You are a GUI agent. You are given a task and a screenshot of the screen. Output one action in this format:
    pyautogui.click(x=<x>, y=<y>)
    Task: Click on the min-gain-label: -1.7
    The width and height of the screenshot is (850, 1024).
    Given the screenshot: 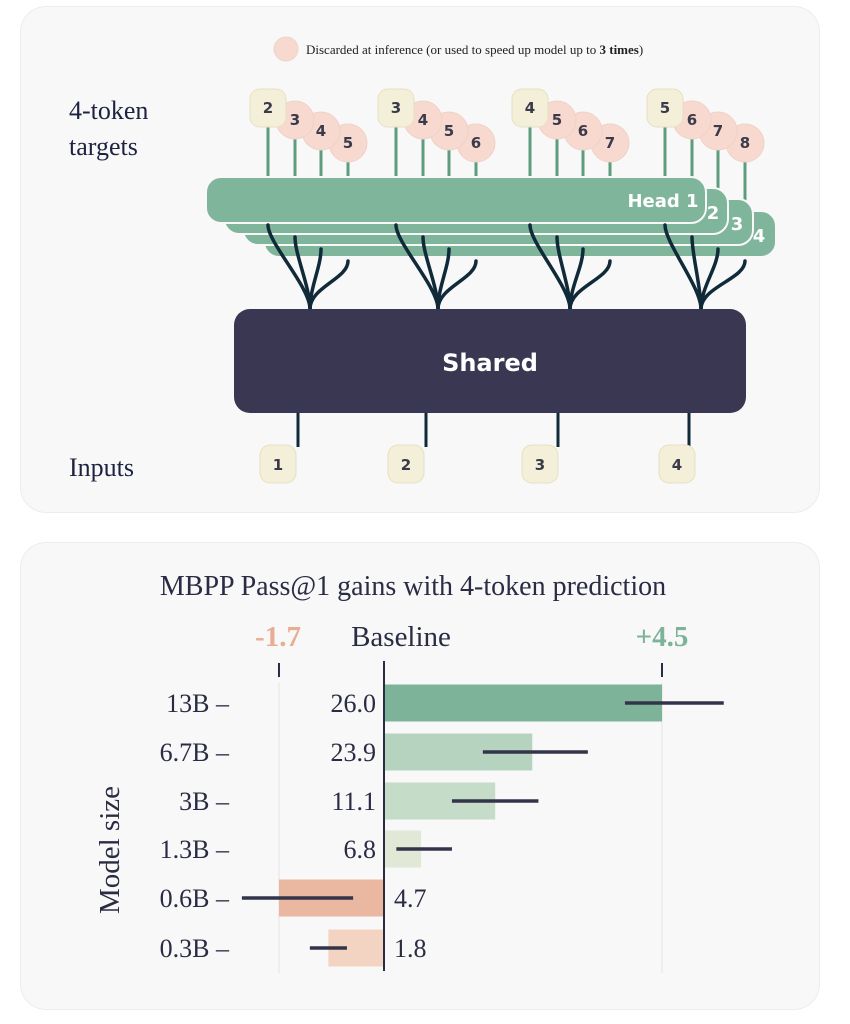 What is the action you would take?
    pyautogui.click(x=278, y=637)
    